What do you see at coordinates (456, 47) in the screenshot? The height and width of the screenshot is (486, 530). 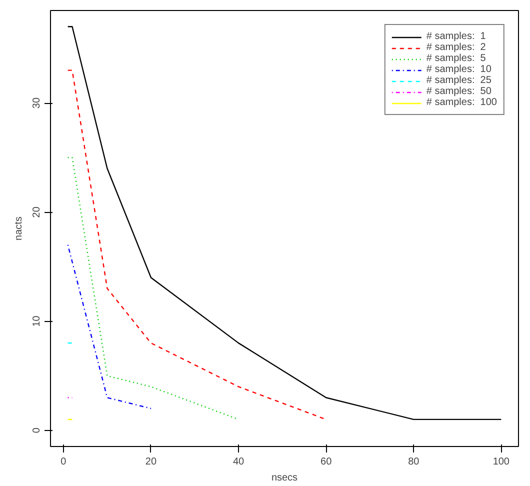 I see `legend-label: # samples: 2` at bounding box center [456, 47].